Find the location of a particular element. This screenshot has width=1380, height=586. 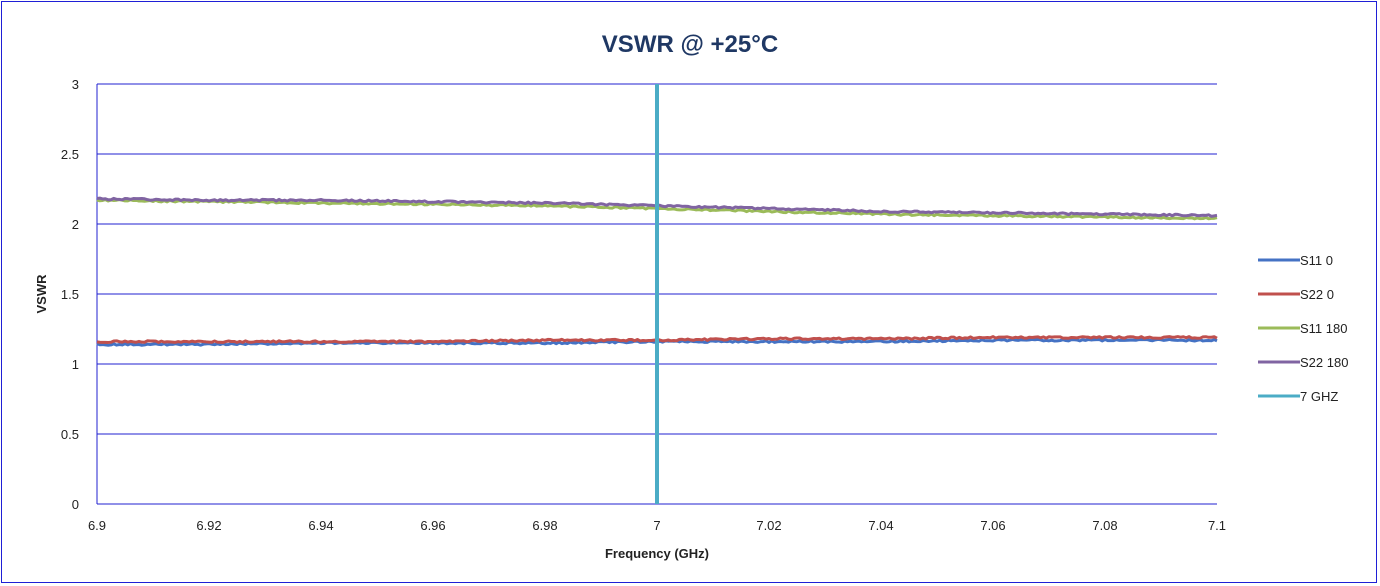

legend-label: S22 0 is located at coordinates (1317, 294).